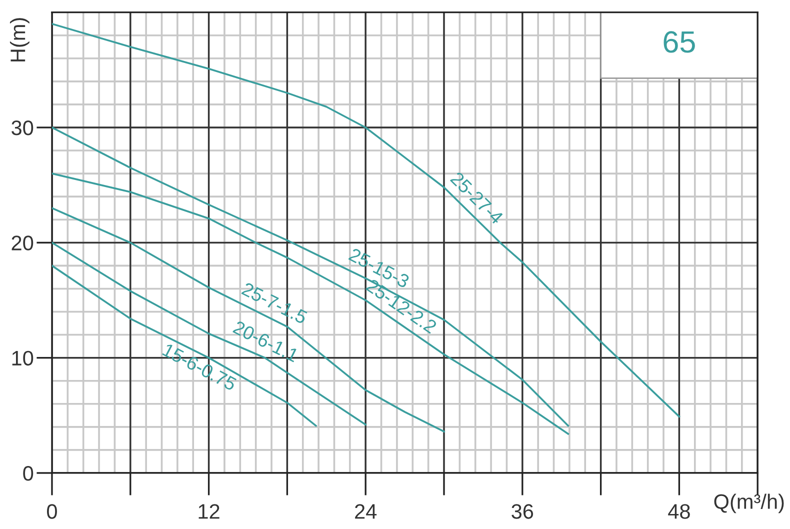  Describe the element at coordinates (209, 511) in the screenshot. I see `x-tick-label: 12` at that location.